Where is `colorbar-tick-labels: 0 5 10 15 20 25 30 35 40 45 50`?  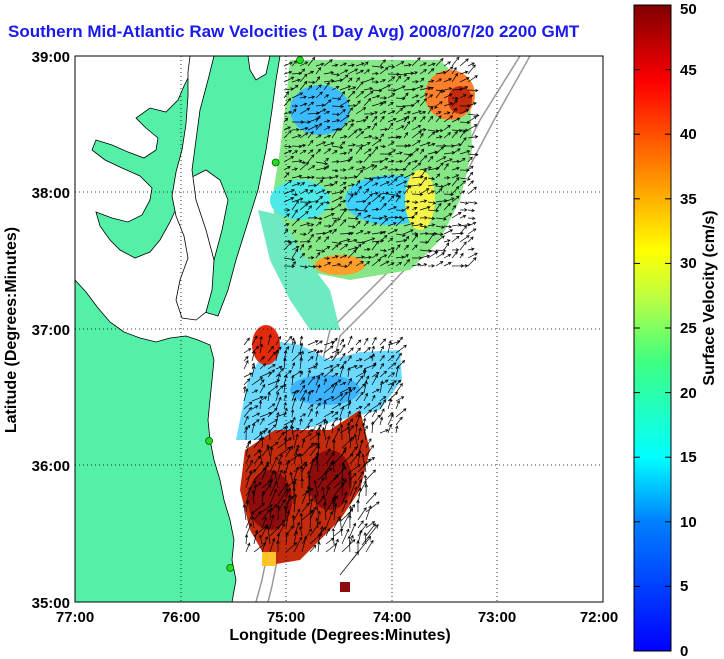 colorbar-tick-labels: 0 5 10 15 20 25 30 35 40 45 50 is located at coordinates (688, 330).